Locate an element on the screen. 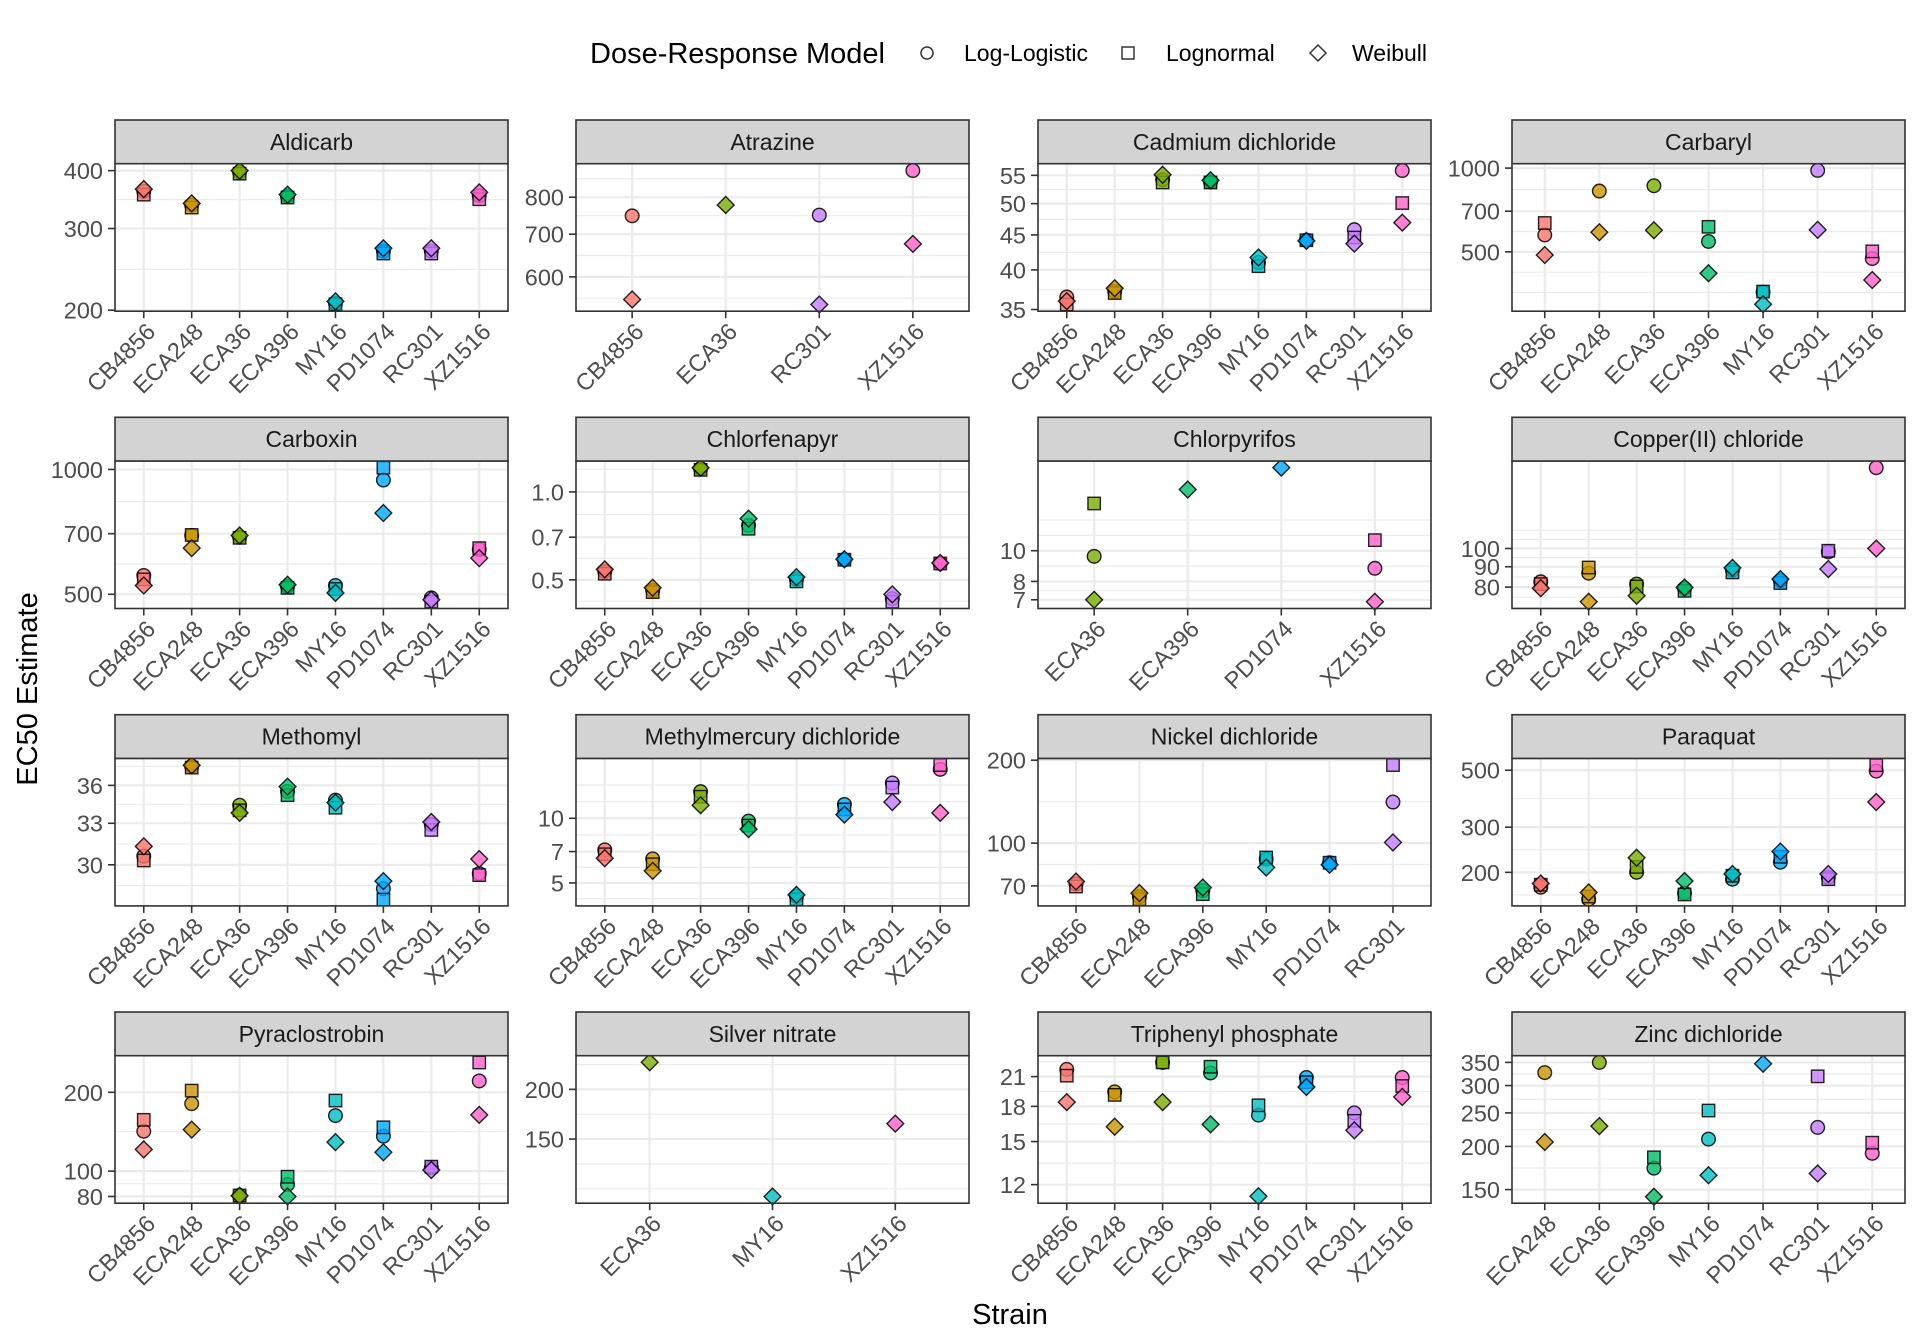 The image size is (1920, 1344). y-tick-label: 0.7 is located at coordinates (547, 538).